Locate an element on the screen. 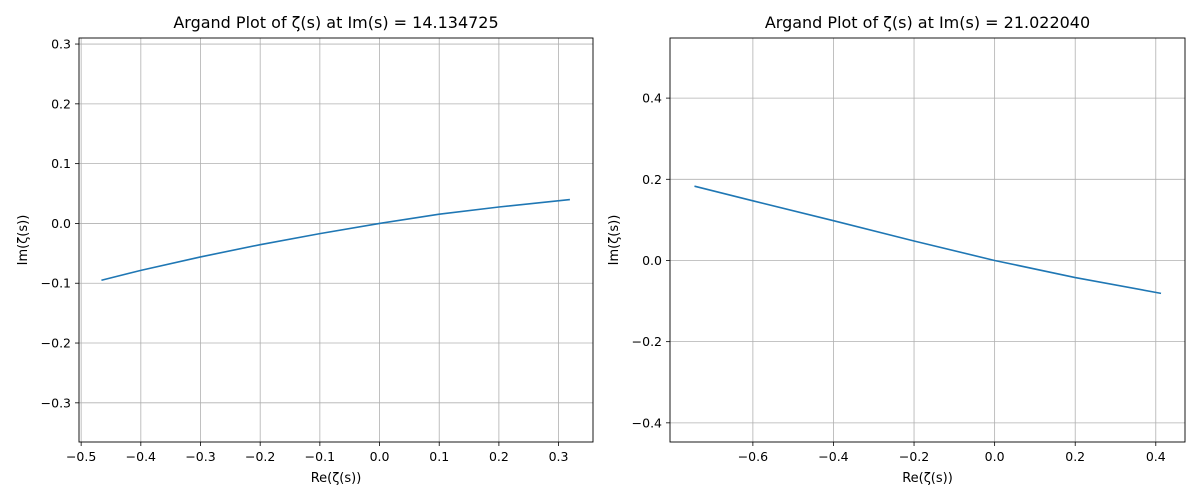 This screenshot has width=1200, height=500. chart-title: Argand Plot of ζ(s) at Im(s) = 14.134725 is located at coordinates (335, 22).